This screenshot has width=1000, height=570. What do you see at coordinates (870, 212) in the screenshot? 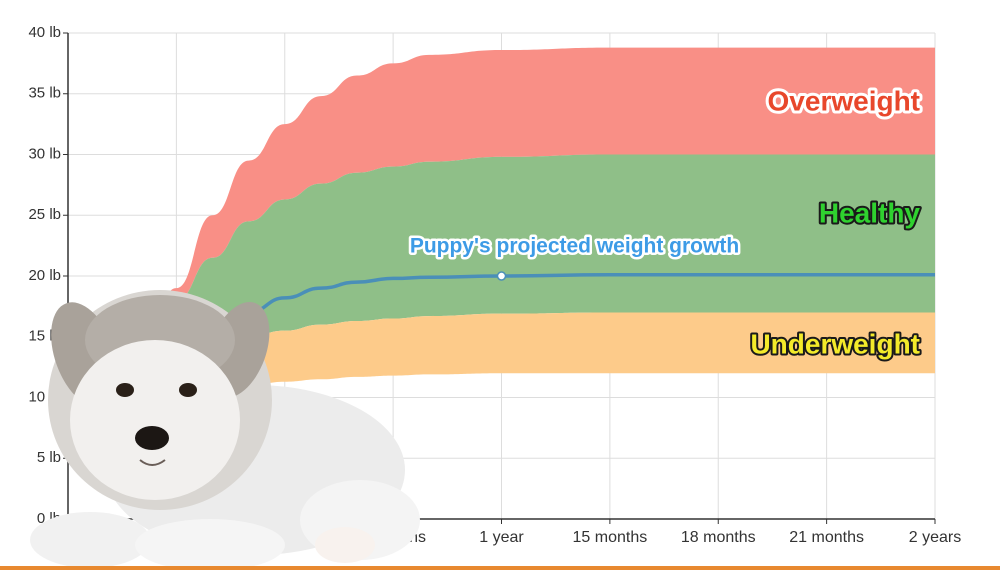
I see `band-label: Healthy` at bounding box center [870, 212].